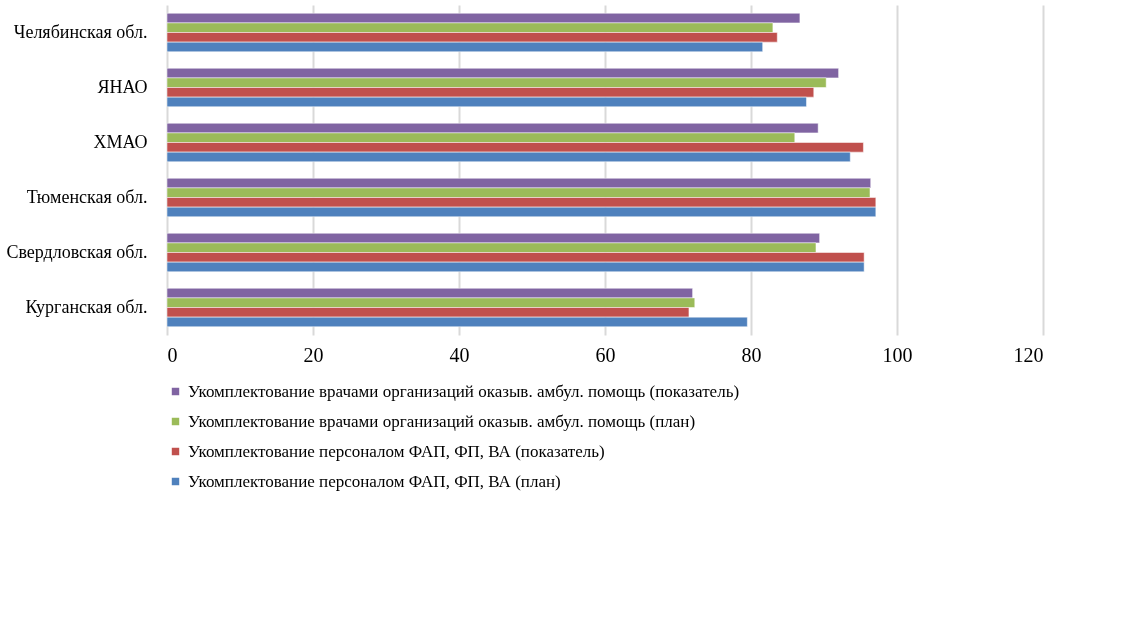 Image resolution: width=1147 pixels, height=621 pixels. What do you see at coordinates (87, 196) in the screenshot?
I see `y-tick-label: Тюменская обл.` at bounding box center [87, 196].